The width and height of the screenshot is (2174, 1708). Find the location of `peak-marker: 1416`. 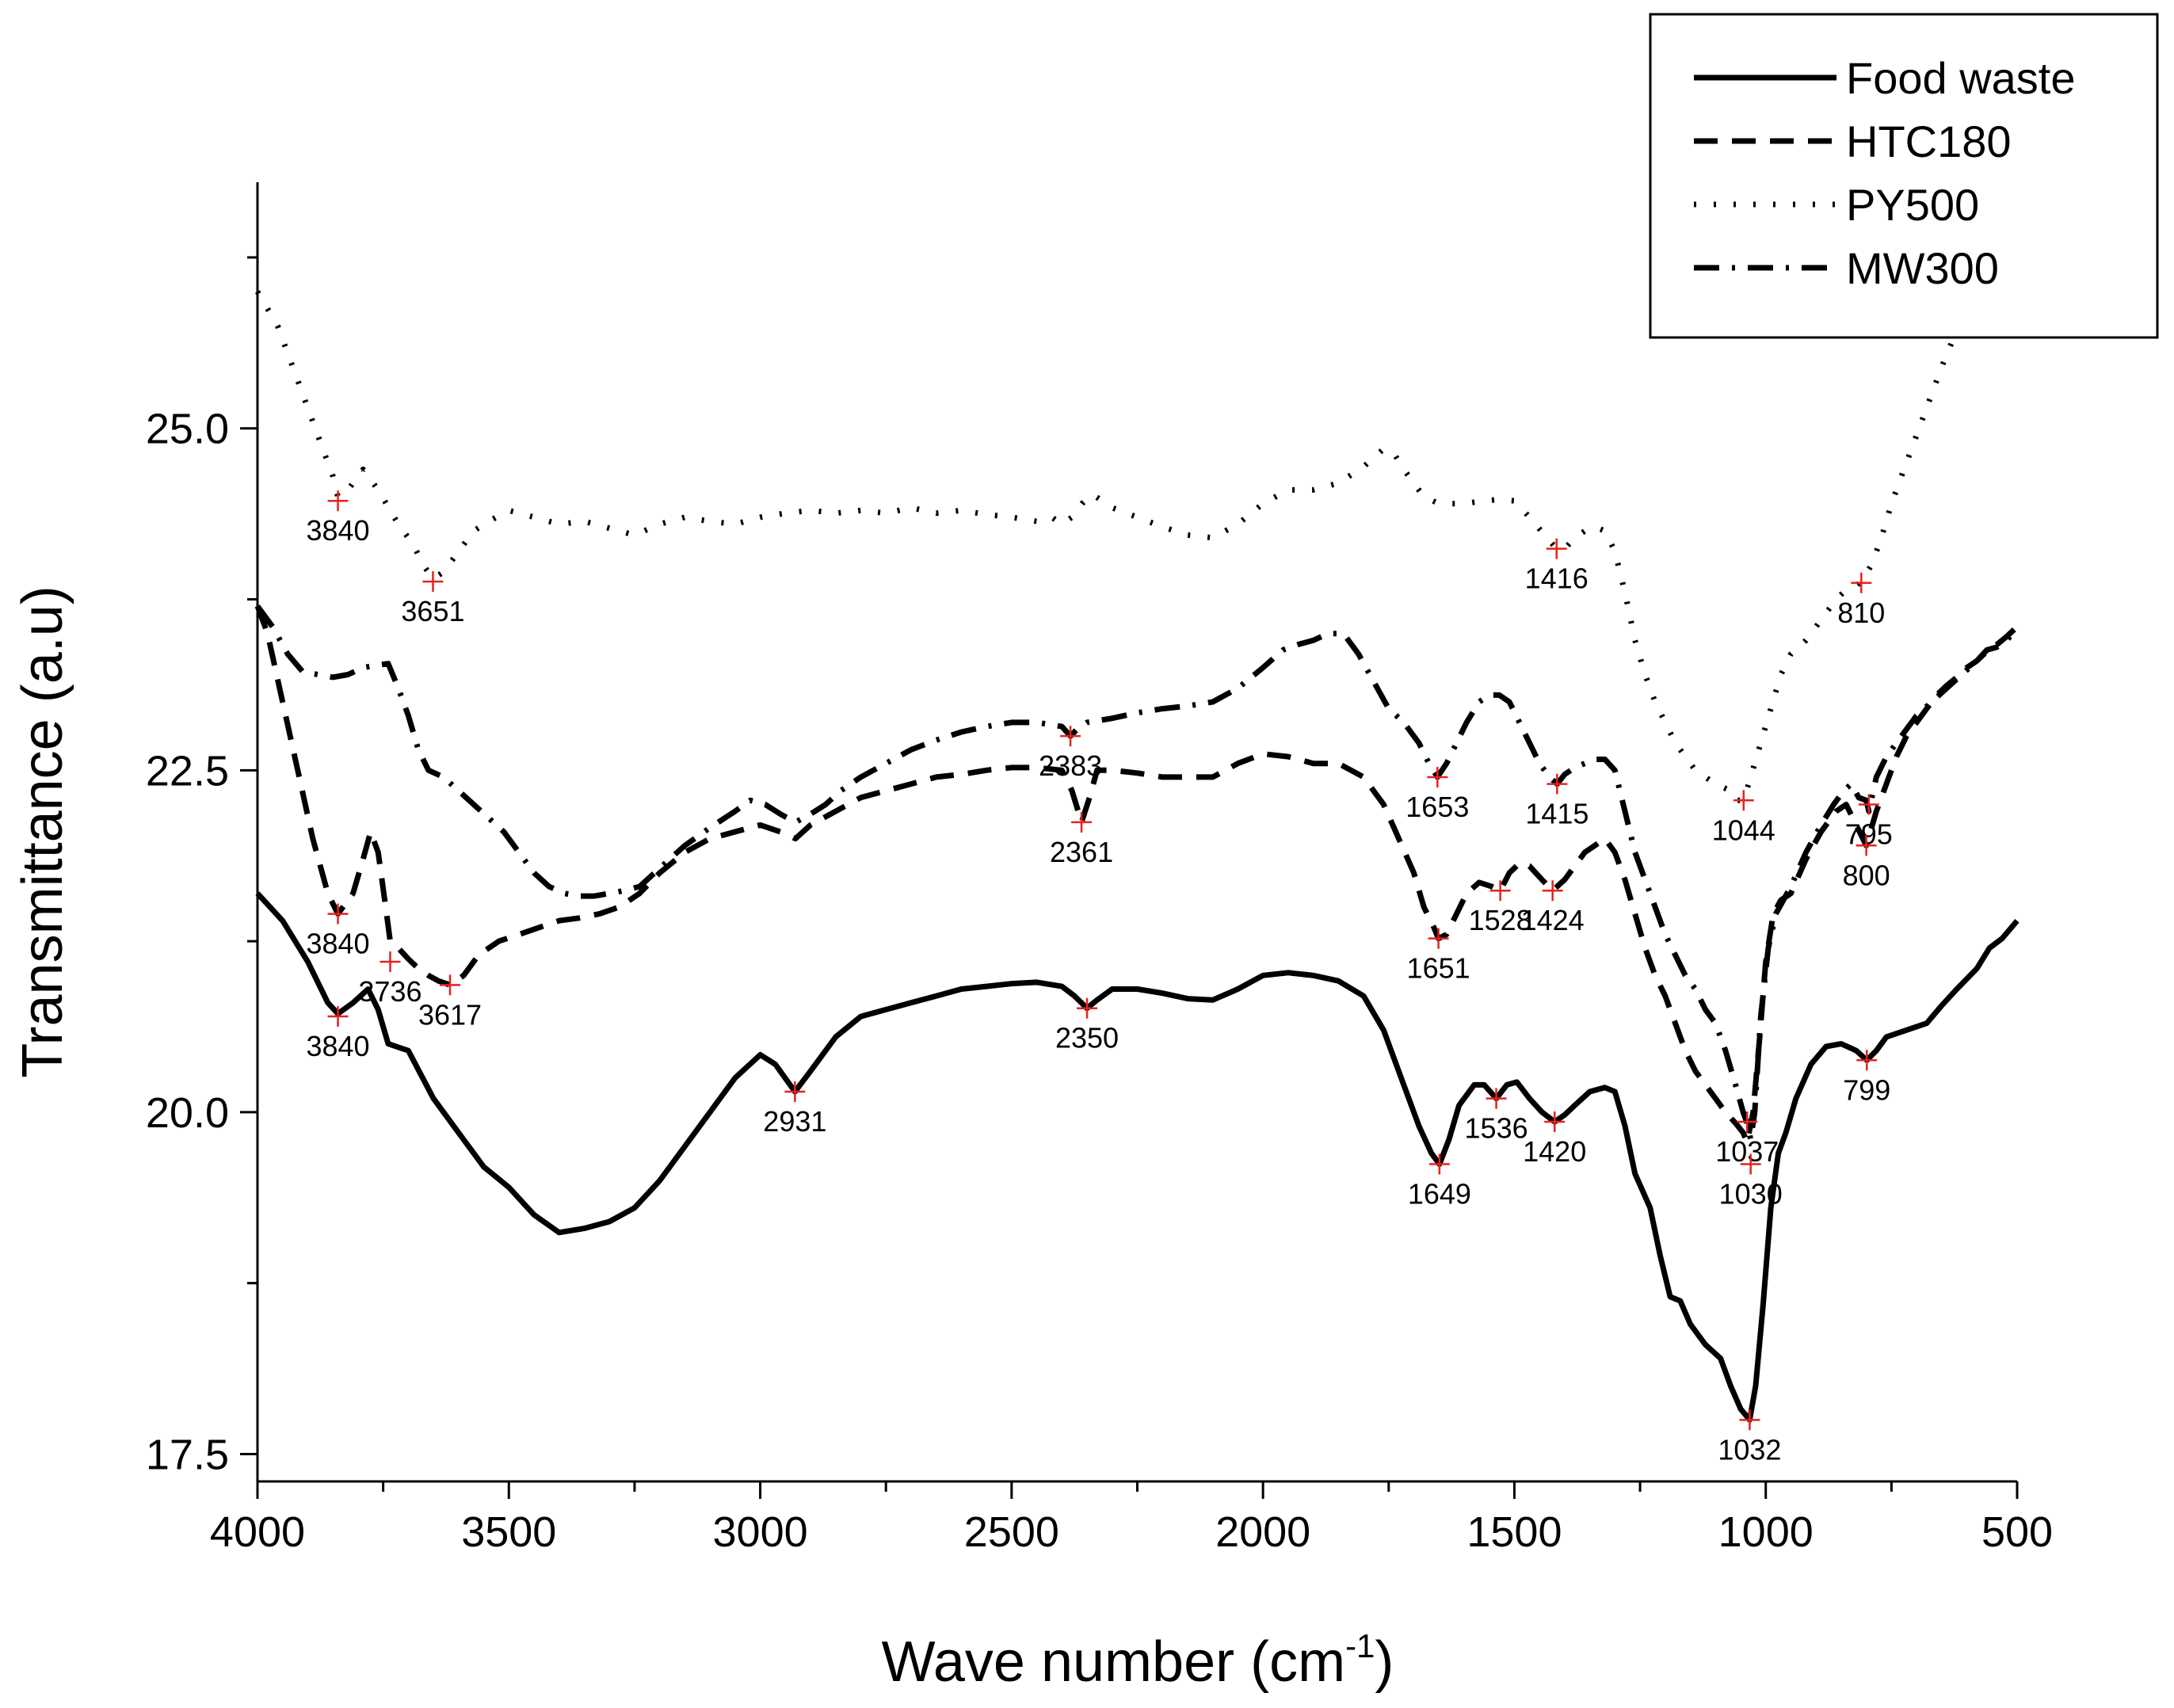

peak-marker: 1416 is located at coordinates (1557, 567).